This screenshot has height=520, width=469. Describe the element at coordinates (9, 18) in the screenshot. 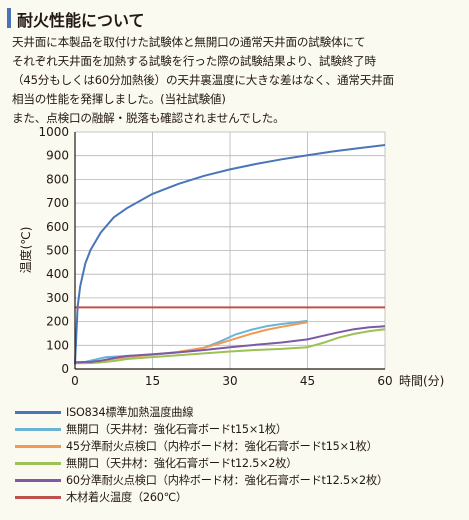

I see `heading-accent-bar` at that location.